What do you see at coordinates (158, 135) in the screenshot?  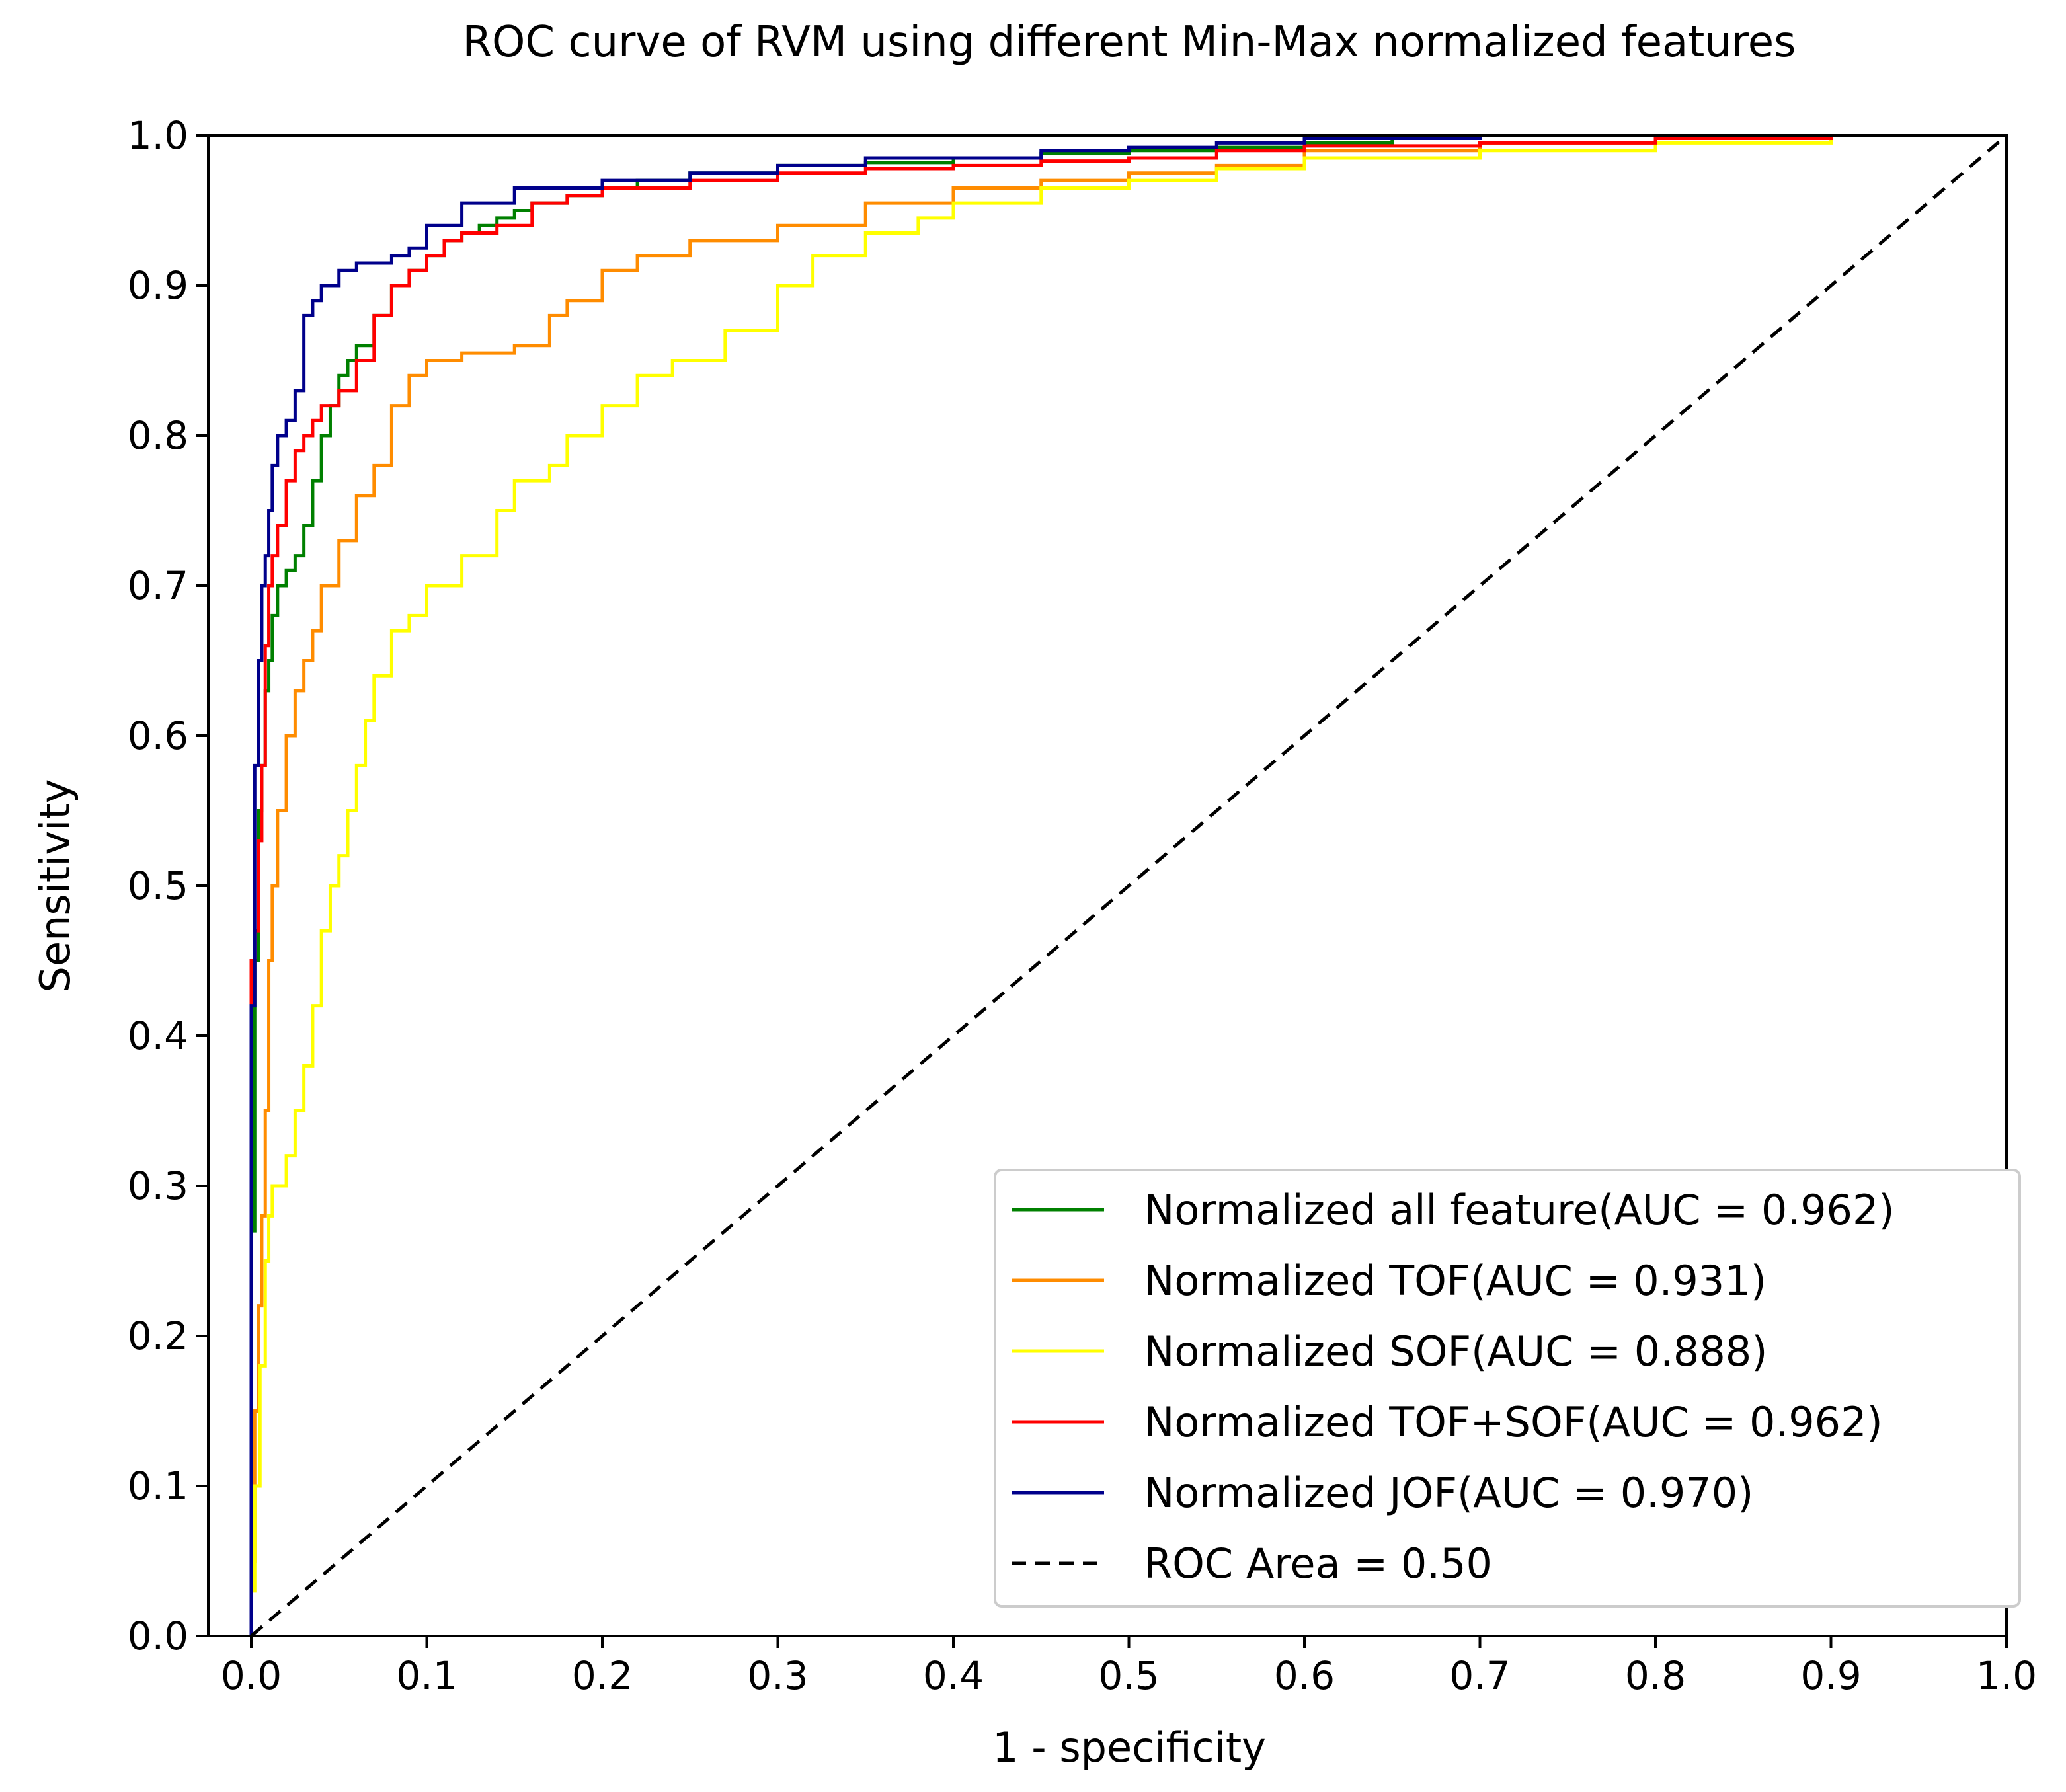 I see `y-tick-label: 1.0` at bounding box center [158, 135].